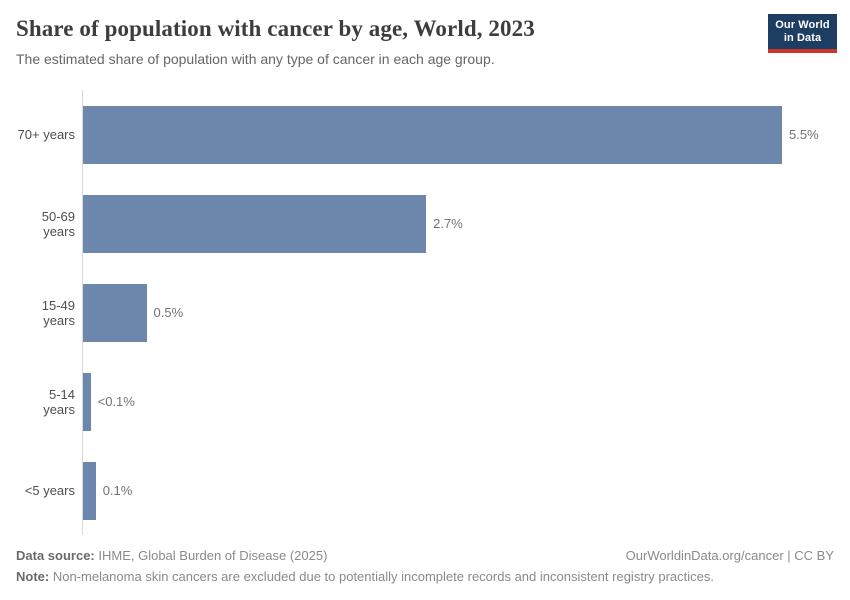  What do you see at coordinates (211, 555) in the screenshot?
I see `data-source-text: IHME, Global Burden of Disease (2025)` at bounding box center [211, 555].